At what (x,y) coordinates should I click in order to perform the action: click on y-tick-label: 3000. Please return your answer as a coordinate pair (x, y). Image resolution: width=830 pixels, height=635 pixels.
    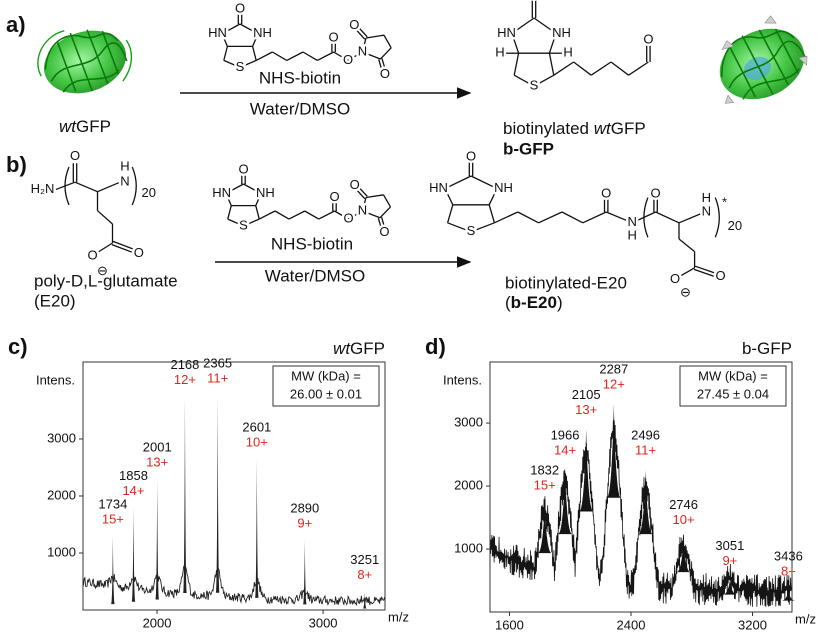
    Looking at the image, I should click on (61, 437).